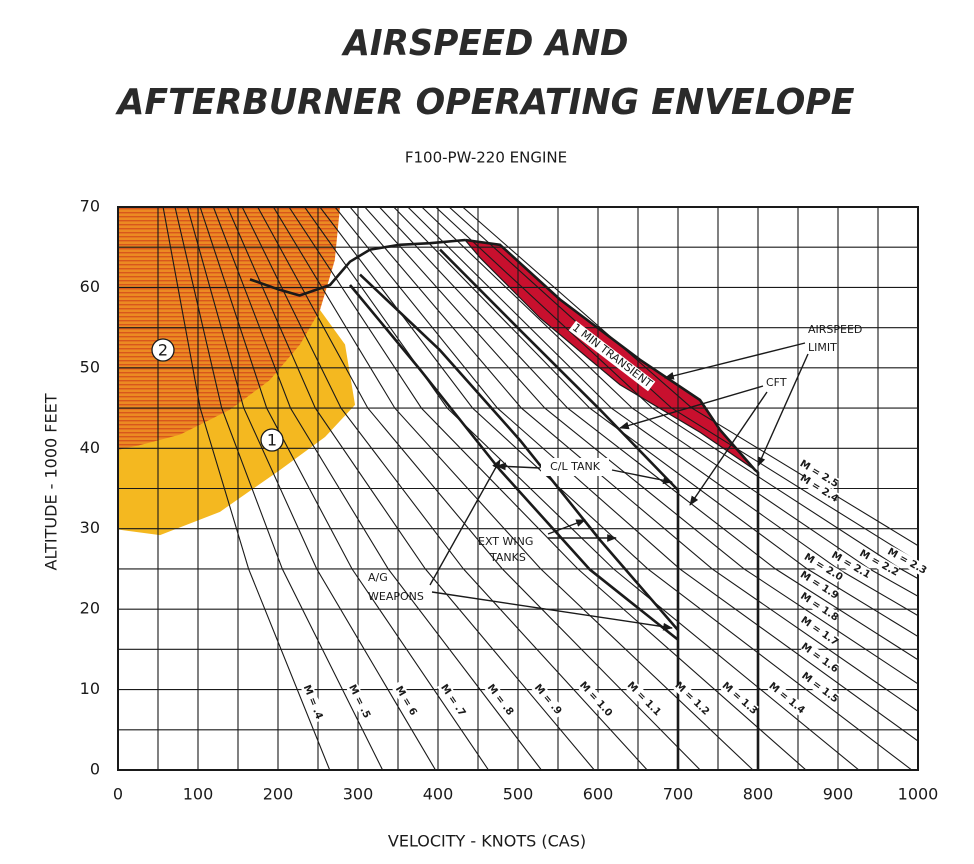  What do you see at coordinates (838, 794) in the screenshot?
I see `x-tick-label: 900` at bounding box center [838, 794].